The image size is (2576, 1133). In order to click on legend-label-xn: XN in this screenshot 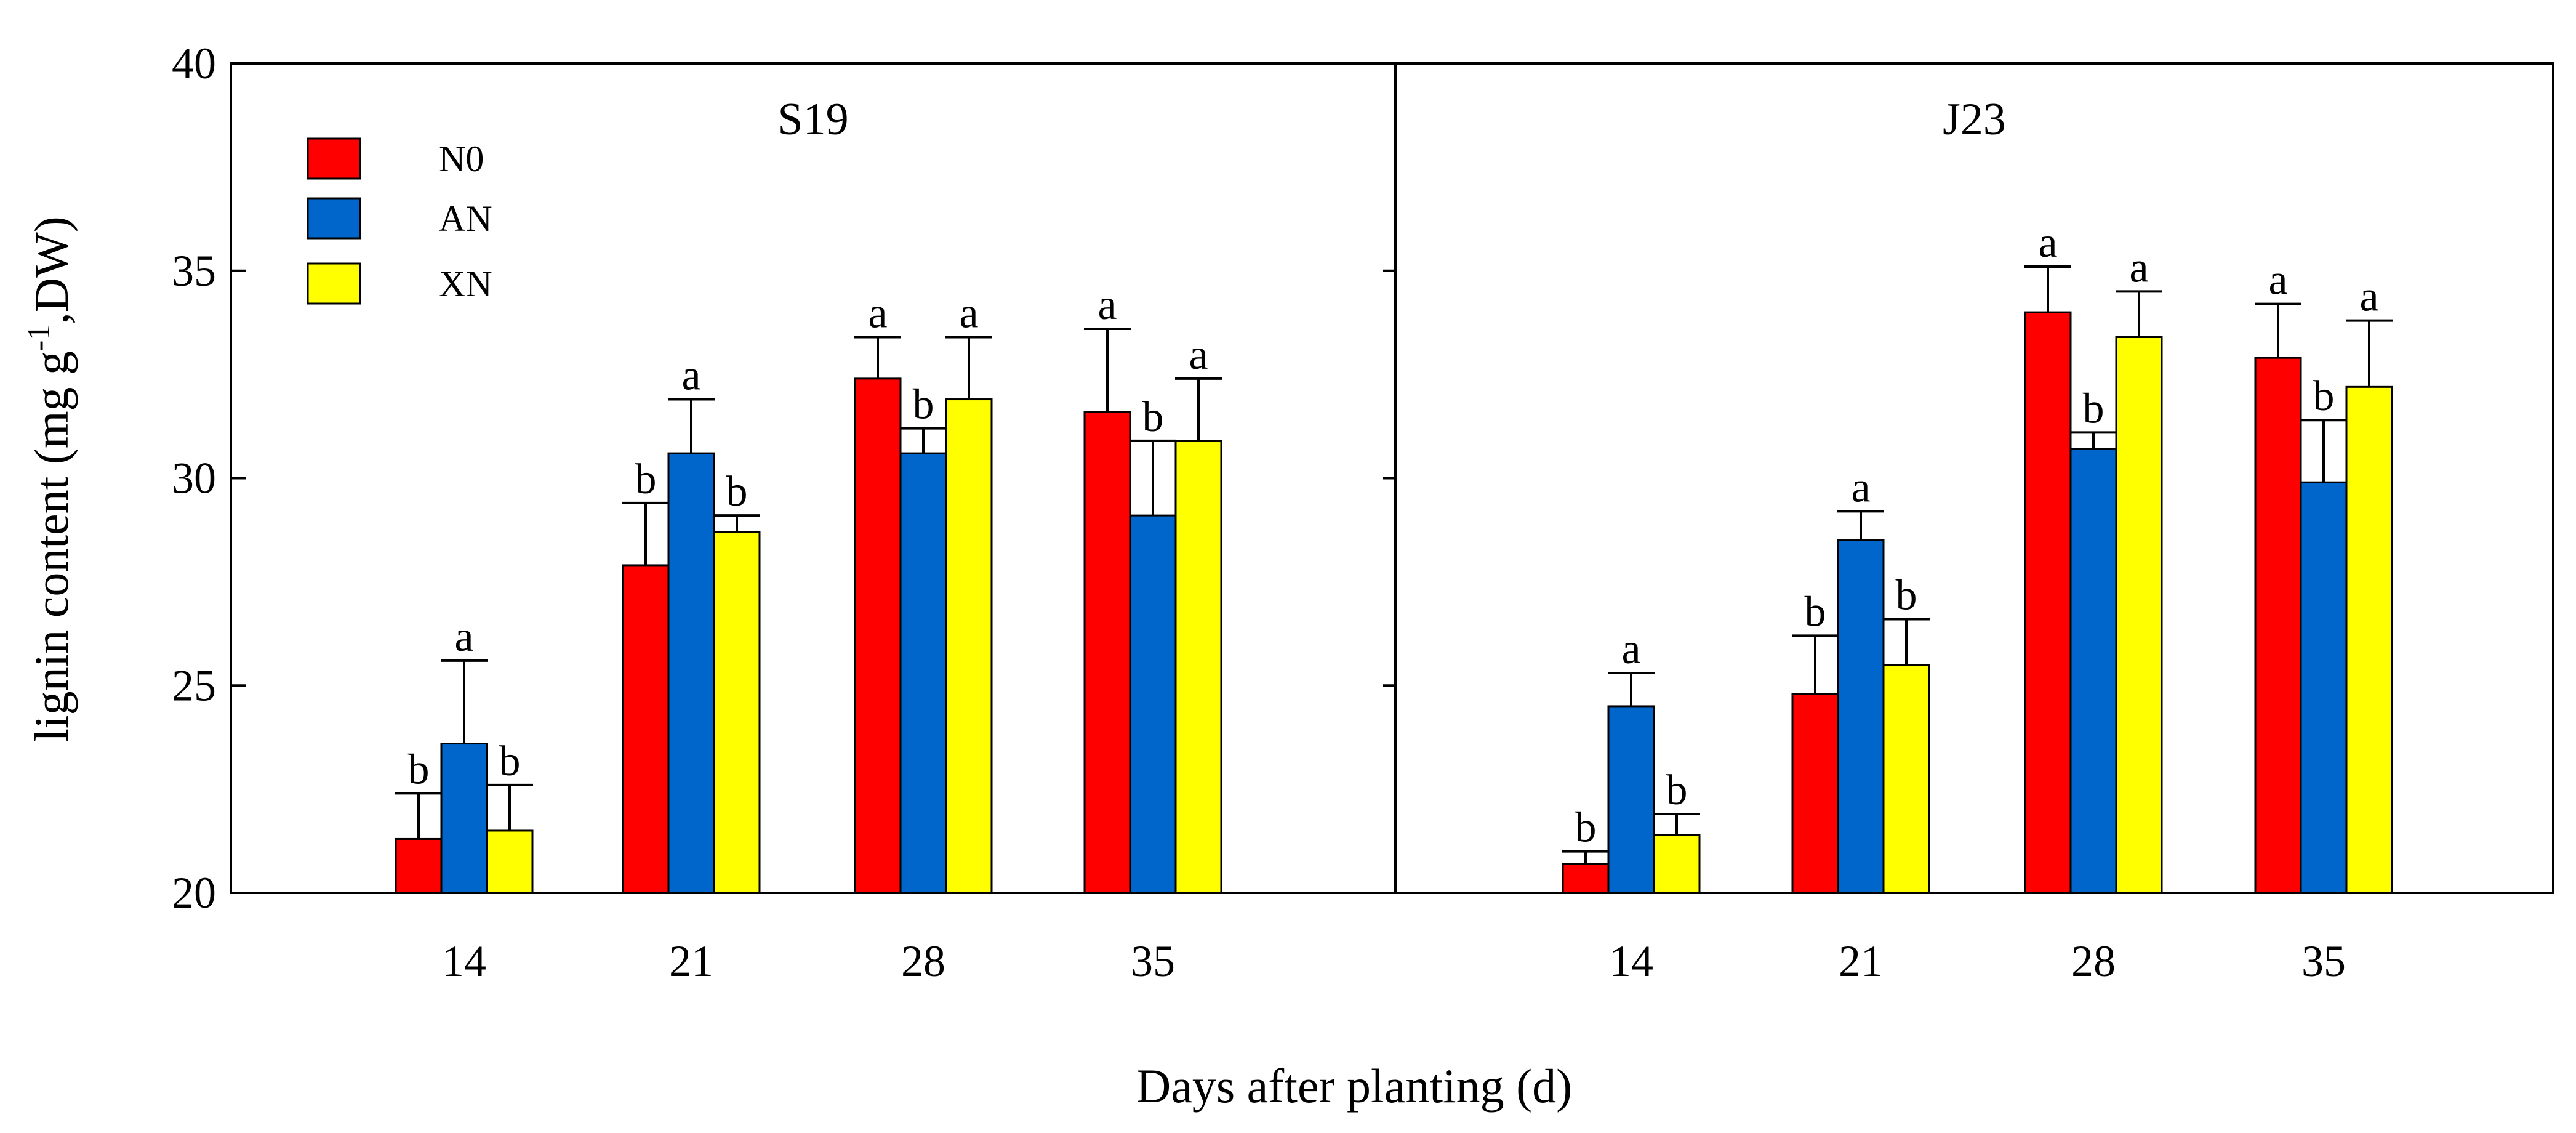, I will do `click(466, 284)`.